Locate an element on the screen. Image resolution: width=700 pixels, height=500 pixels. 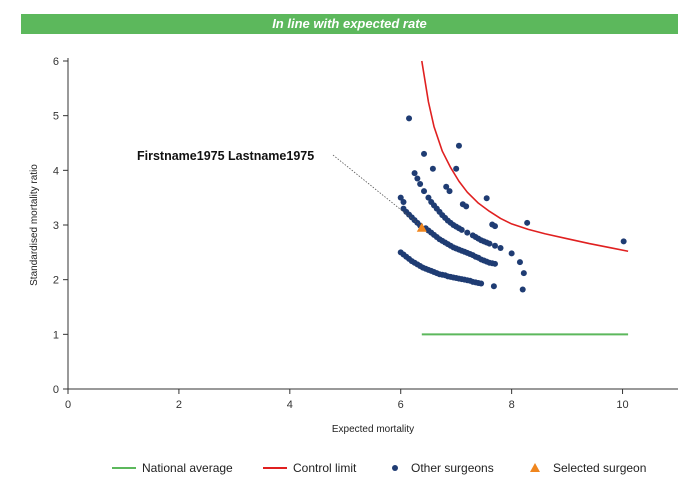
legend-other-surgeons-swatch is located at coordinates (395, 468).